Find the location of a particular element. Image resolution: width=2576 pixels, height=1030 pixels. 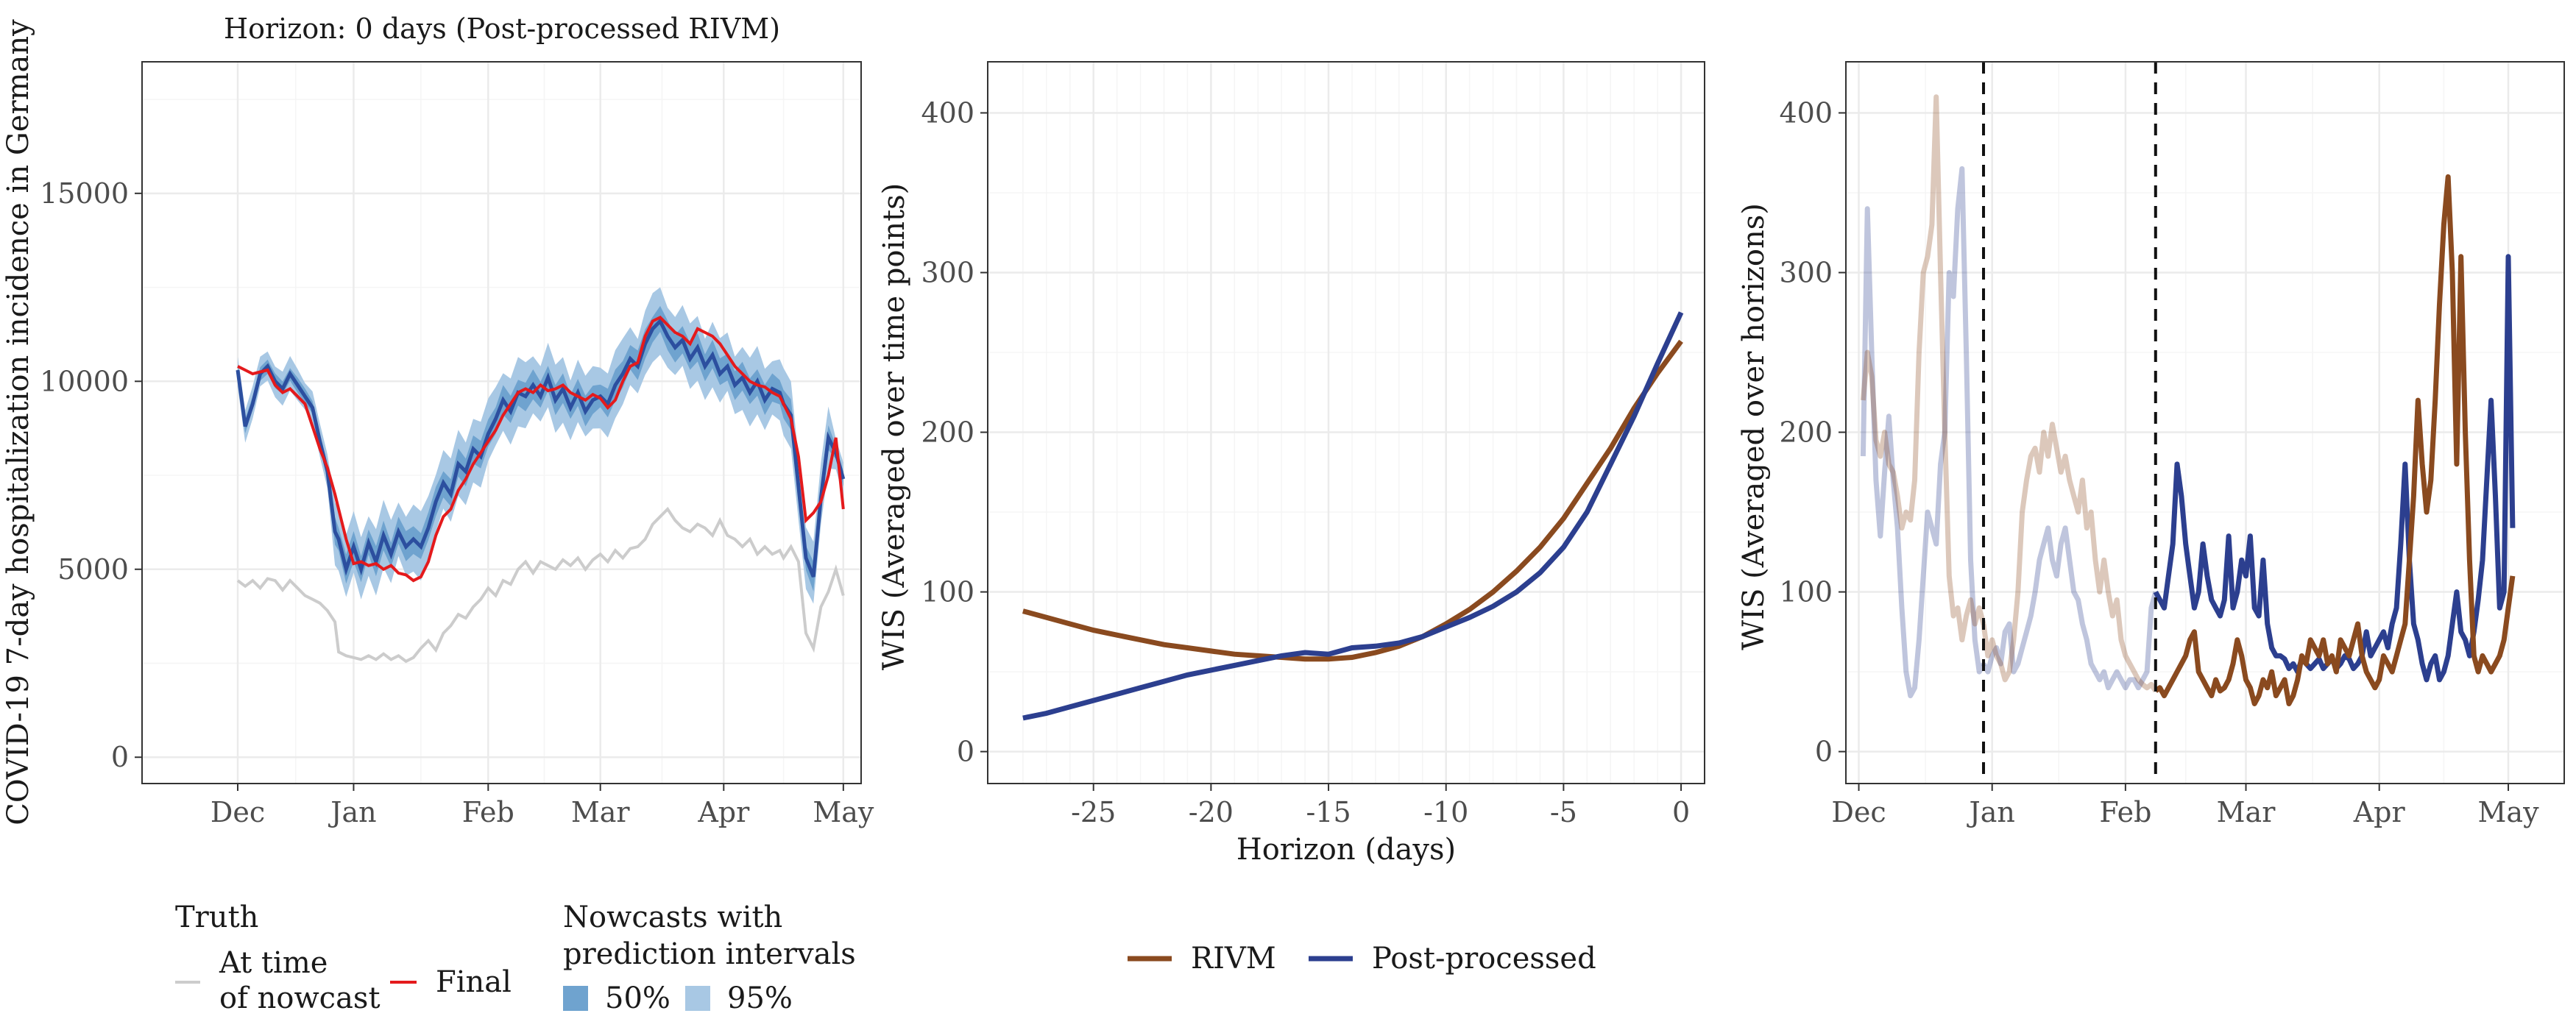

panel3-x-ticks: Dec Jan Feb Mar Apr May is located at coordinates (2185, 806).